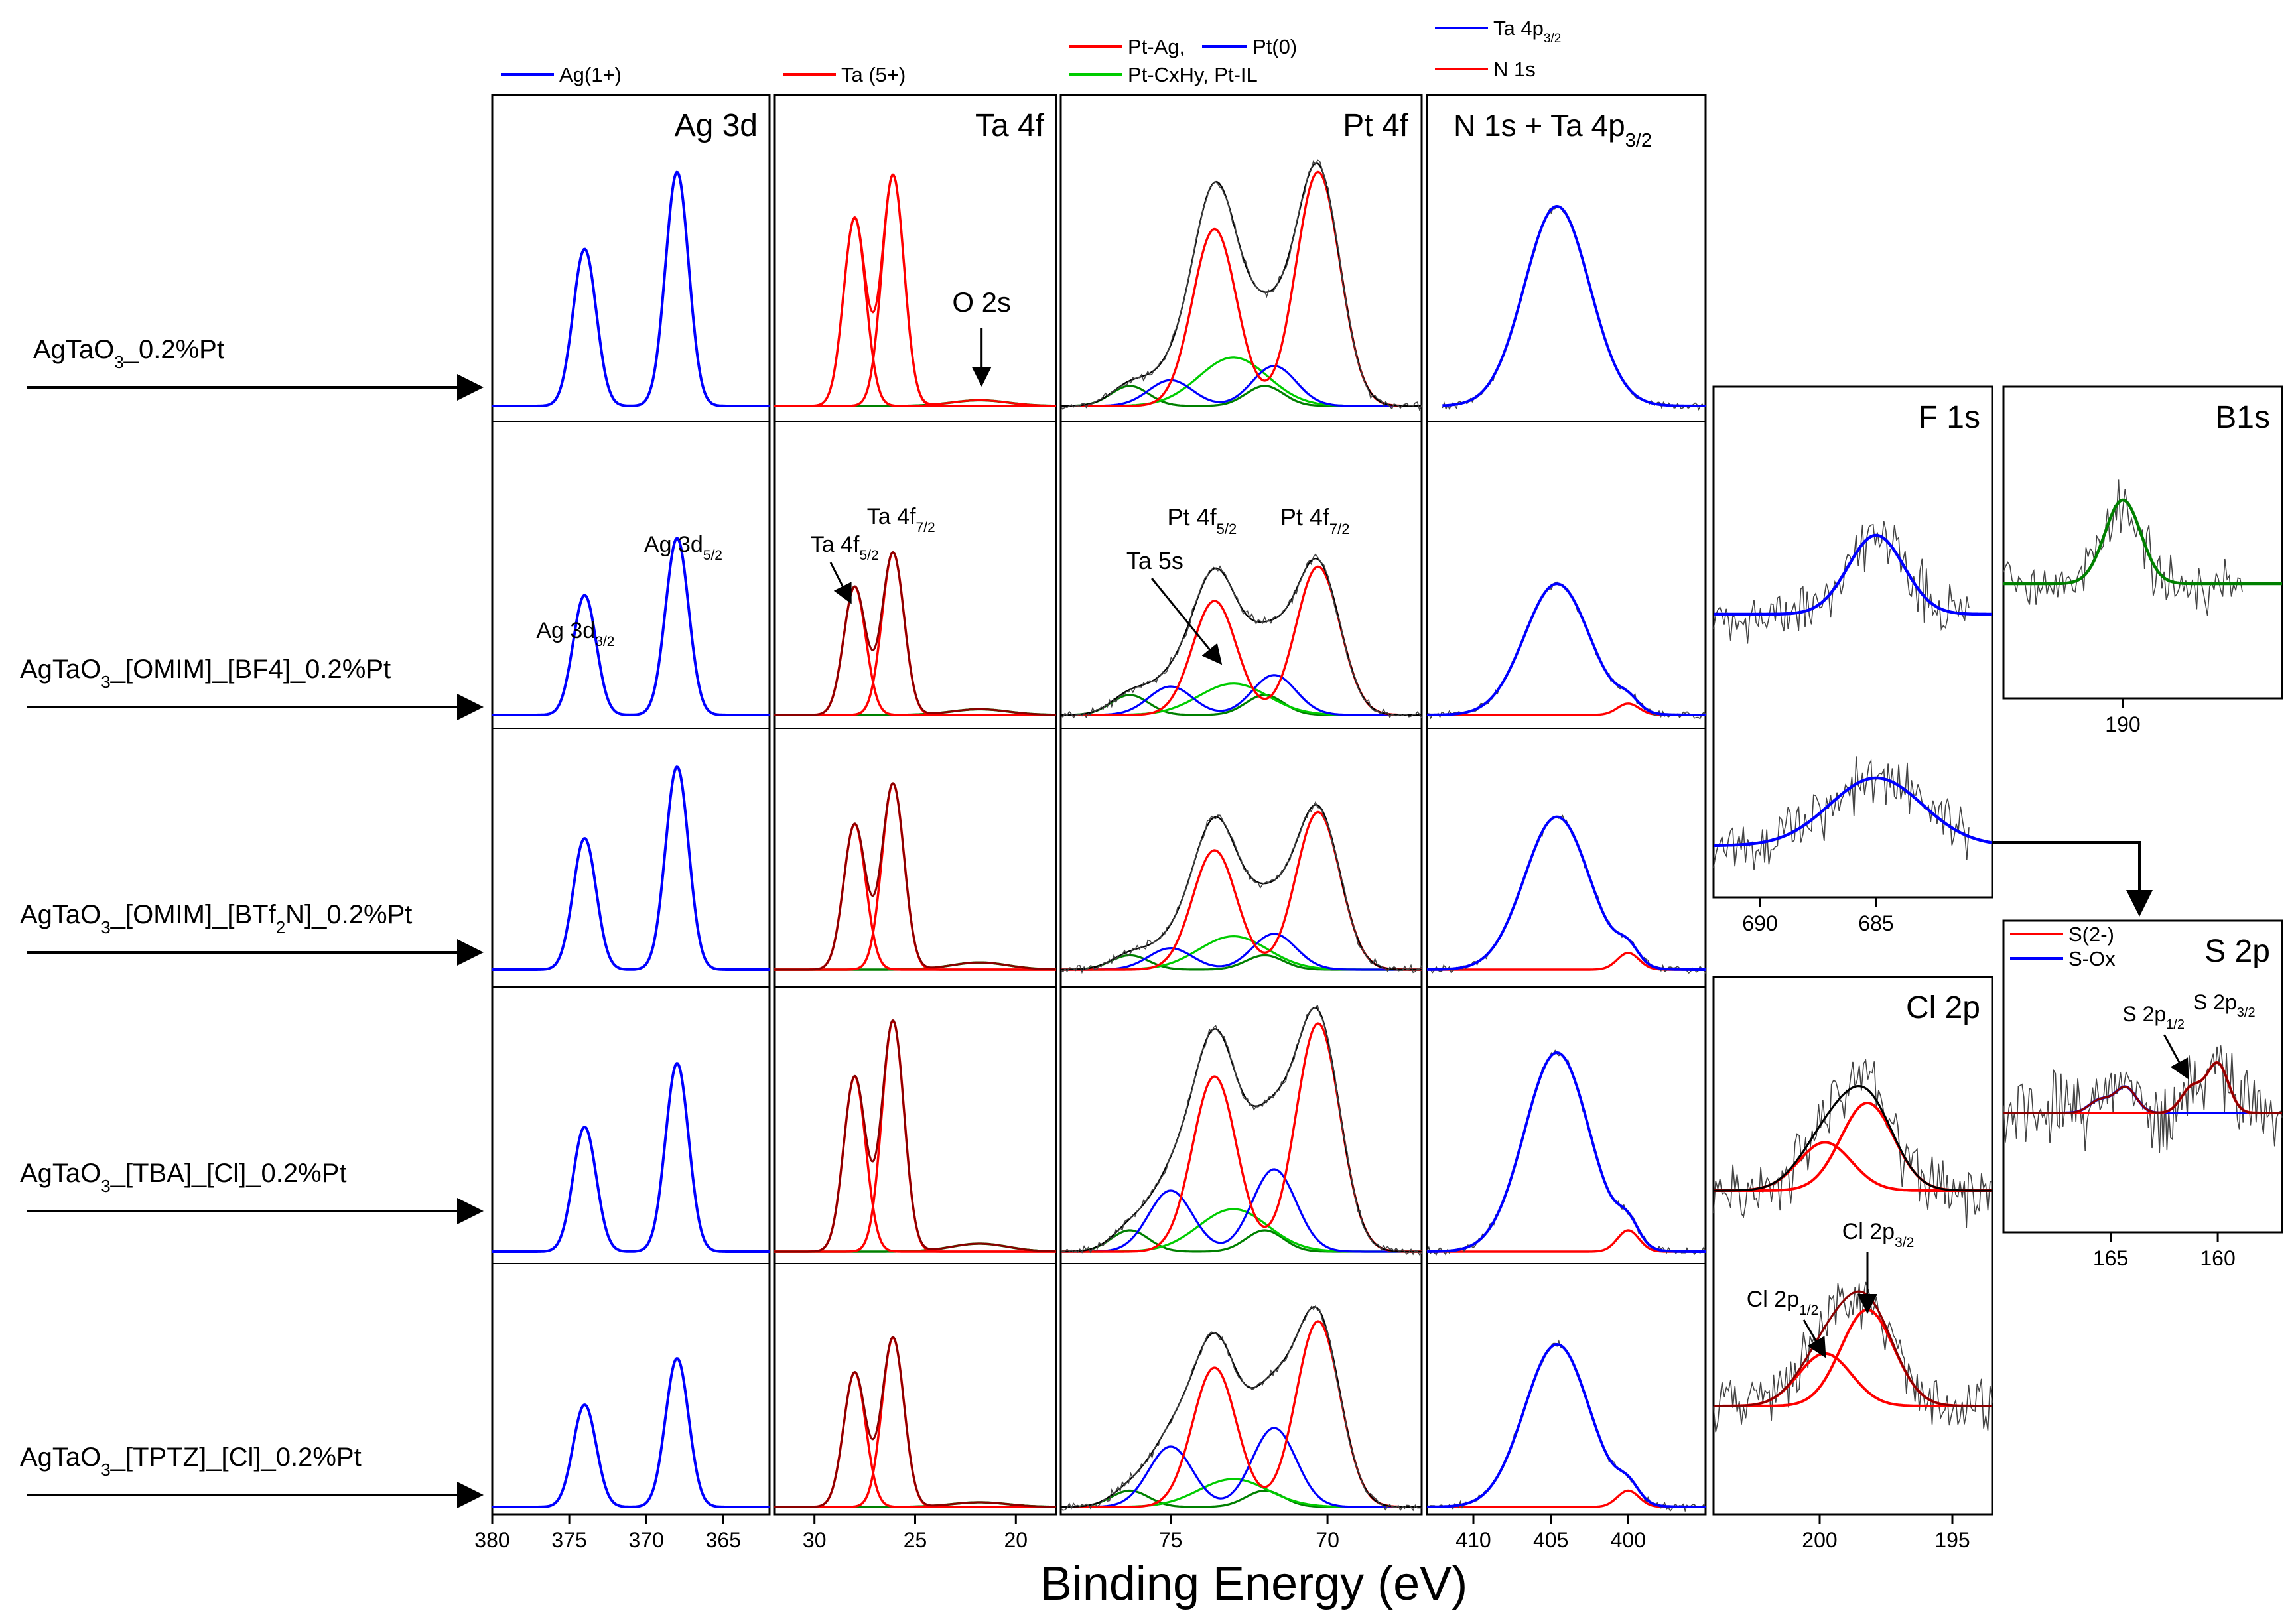 Image resolution: width=2296 pixels, height=1621 pixels. I want to click on panel: Ag 3d Ag 3d3/2 Ag 3d5/2 380 375 370 365, so click(622, 823).